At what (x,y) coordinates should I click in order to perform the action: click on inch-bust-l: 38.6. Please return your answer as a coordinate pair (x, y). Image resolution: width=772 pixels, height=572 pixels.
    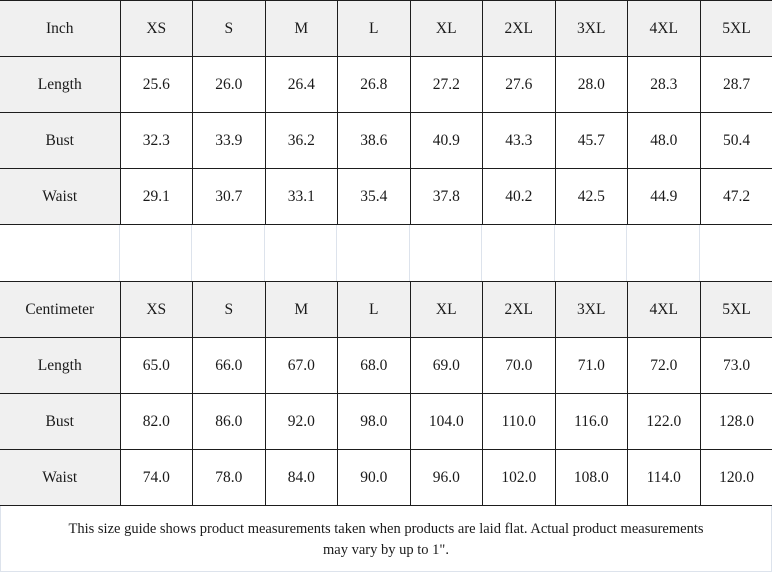
    Looking at the image, I should click on (374, 140).